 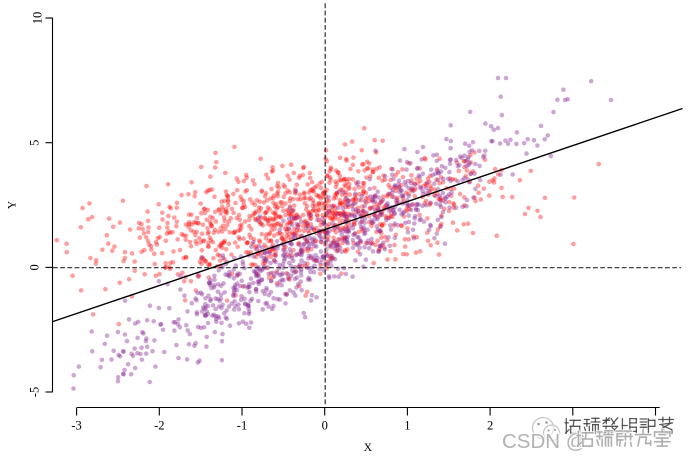 What do you see at coordinates (13, 204) in the screenshot?
I see `svg-text: Y` at bounding box center [13, 204].